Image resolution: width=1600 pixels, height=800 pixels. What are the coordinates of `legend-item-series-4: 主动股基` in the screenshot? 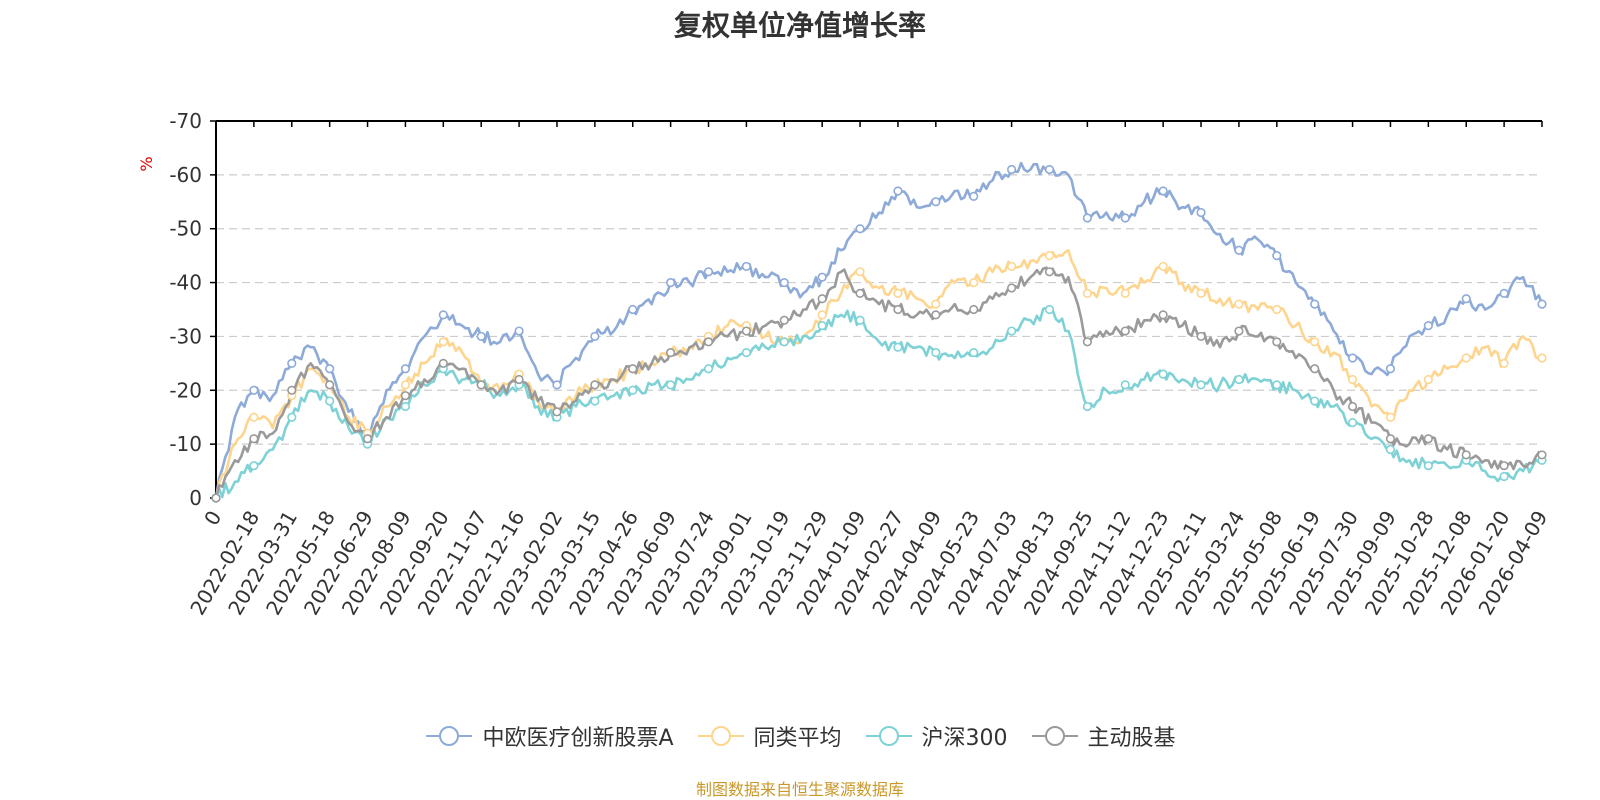 It's located at (1103, 736).